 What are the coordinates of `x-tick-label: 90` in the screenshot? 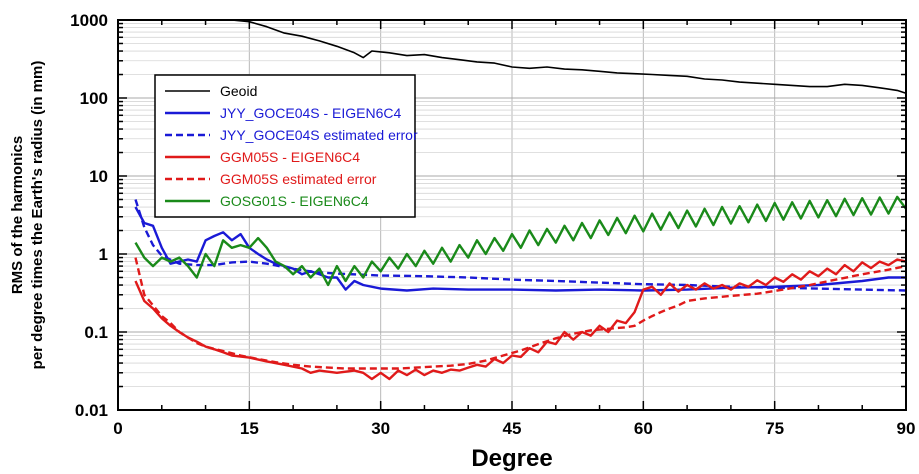 It's located at (906, 428).